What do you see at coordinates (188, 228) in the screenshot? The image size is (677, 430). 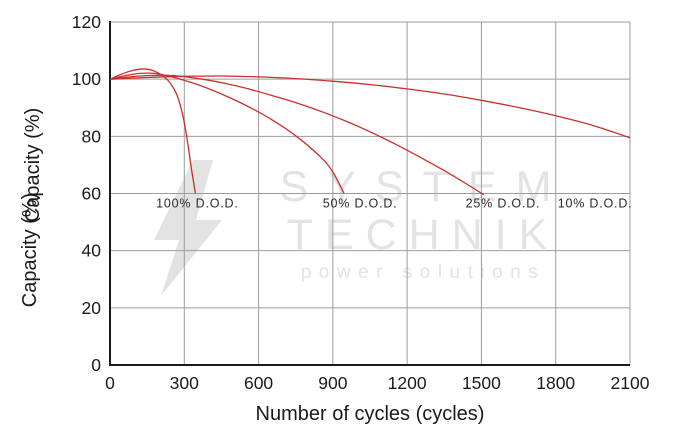 I see `lightning-bolt-icon` at bounding box center [188, 228].